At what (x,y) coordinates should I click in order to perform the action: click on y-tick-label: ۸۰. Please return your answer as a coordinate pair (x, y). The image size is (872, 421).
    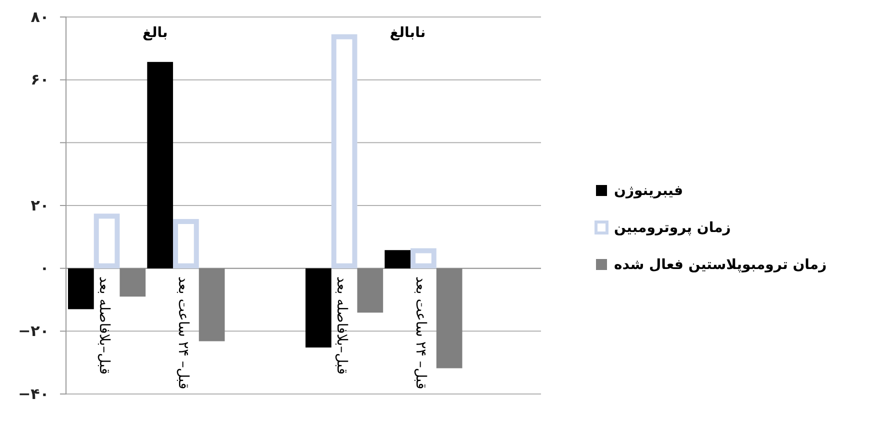
    Looking at the image, I should click on (39, 17).